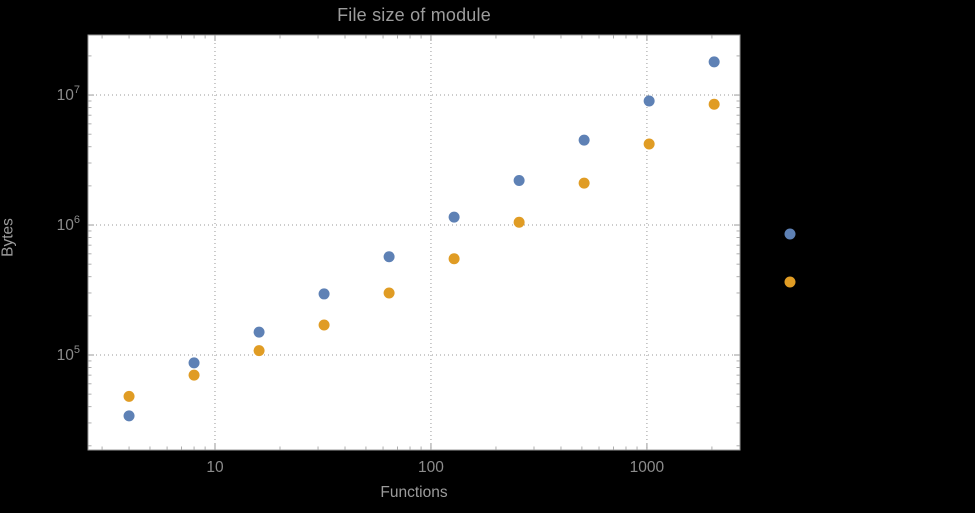  What do you see at coordinates (431, 467) in the screenshot?
I see `x-tick-label: 100` at bounding box center [431, 467].